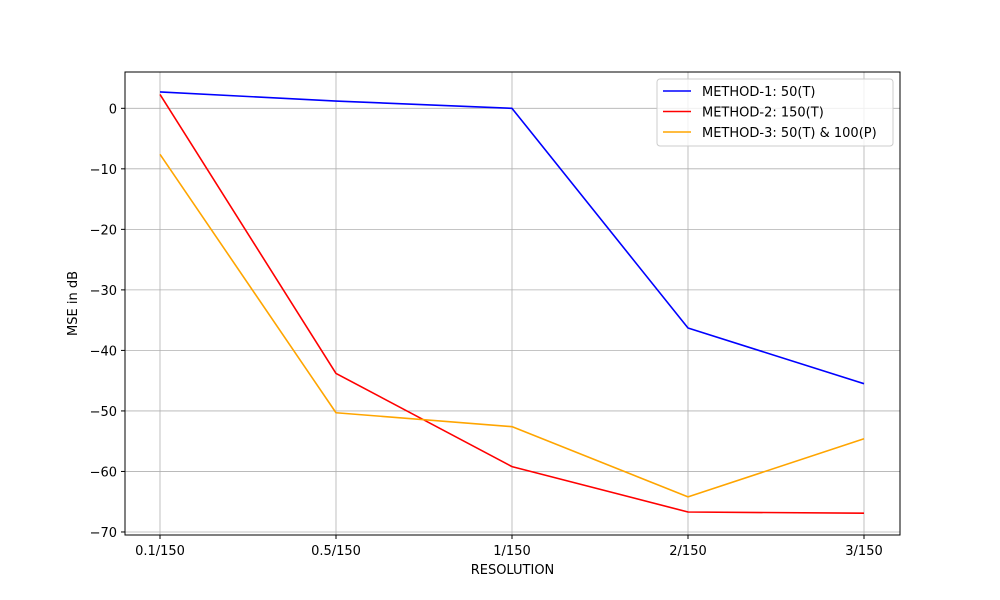 This screenshot has width=1000, height=600. I want to click on x-tick-label: 0.1/150, so click(160, 551).